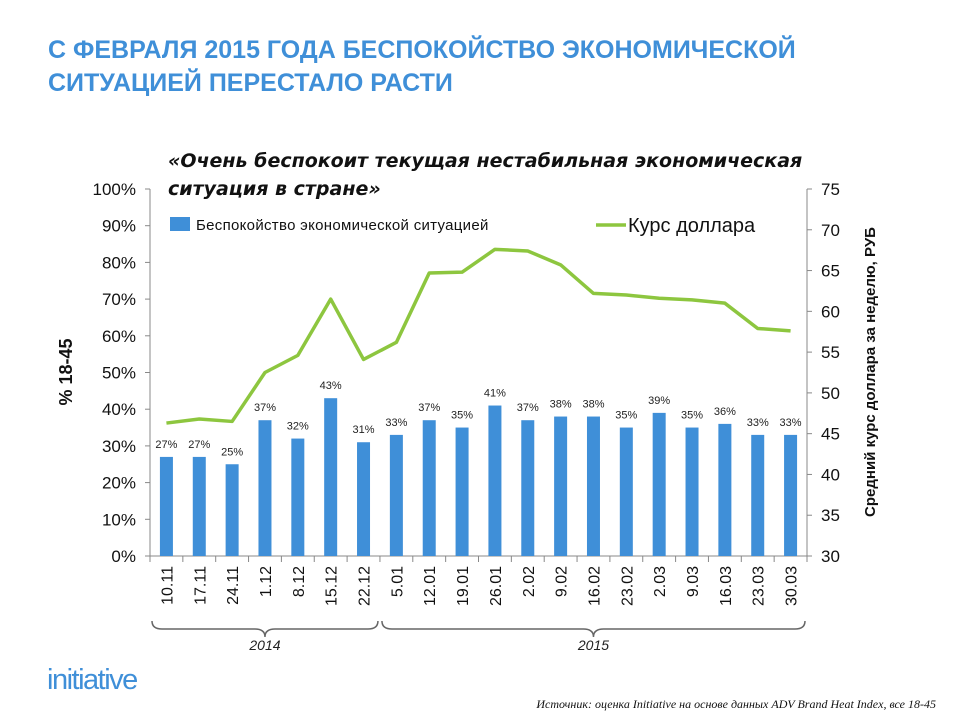 The height and width of the screenshot is (720, 960). I want to click on x-tick-label: 24.11, so click(233, 585).